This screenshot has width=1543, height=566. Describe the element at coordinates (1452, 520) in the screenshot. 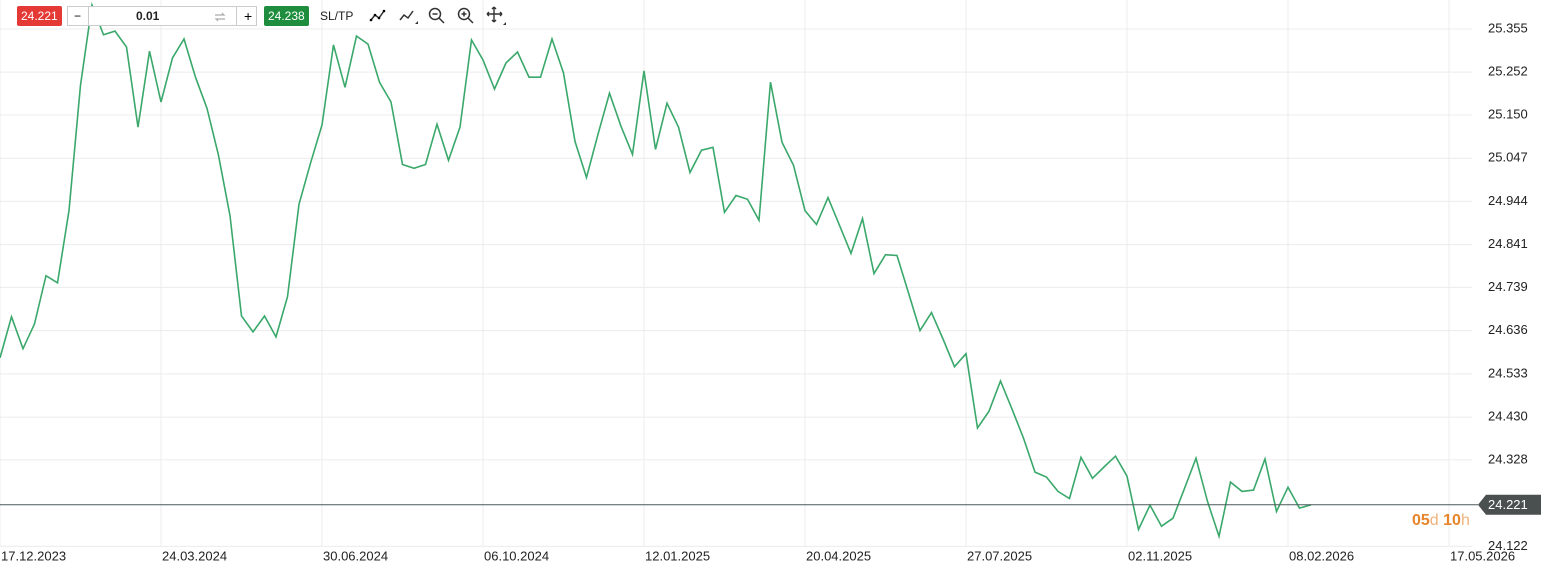

I see `countdown-hours: 10` at that location.